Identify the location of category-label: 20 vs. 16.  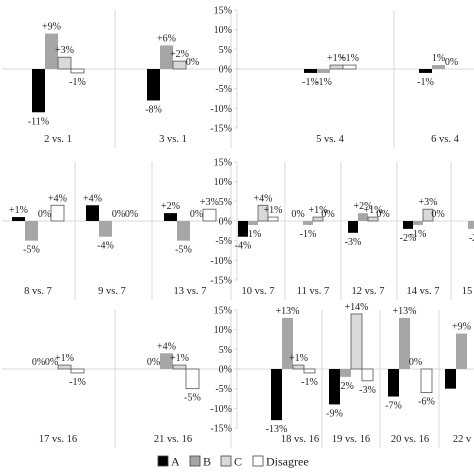
(410, 439).